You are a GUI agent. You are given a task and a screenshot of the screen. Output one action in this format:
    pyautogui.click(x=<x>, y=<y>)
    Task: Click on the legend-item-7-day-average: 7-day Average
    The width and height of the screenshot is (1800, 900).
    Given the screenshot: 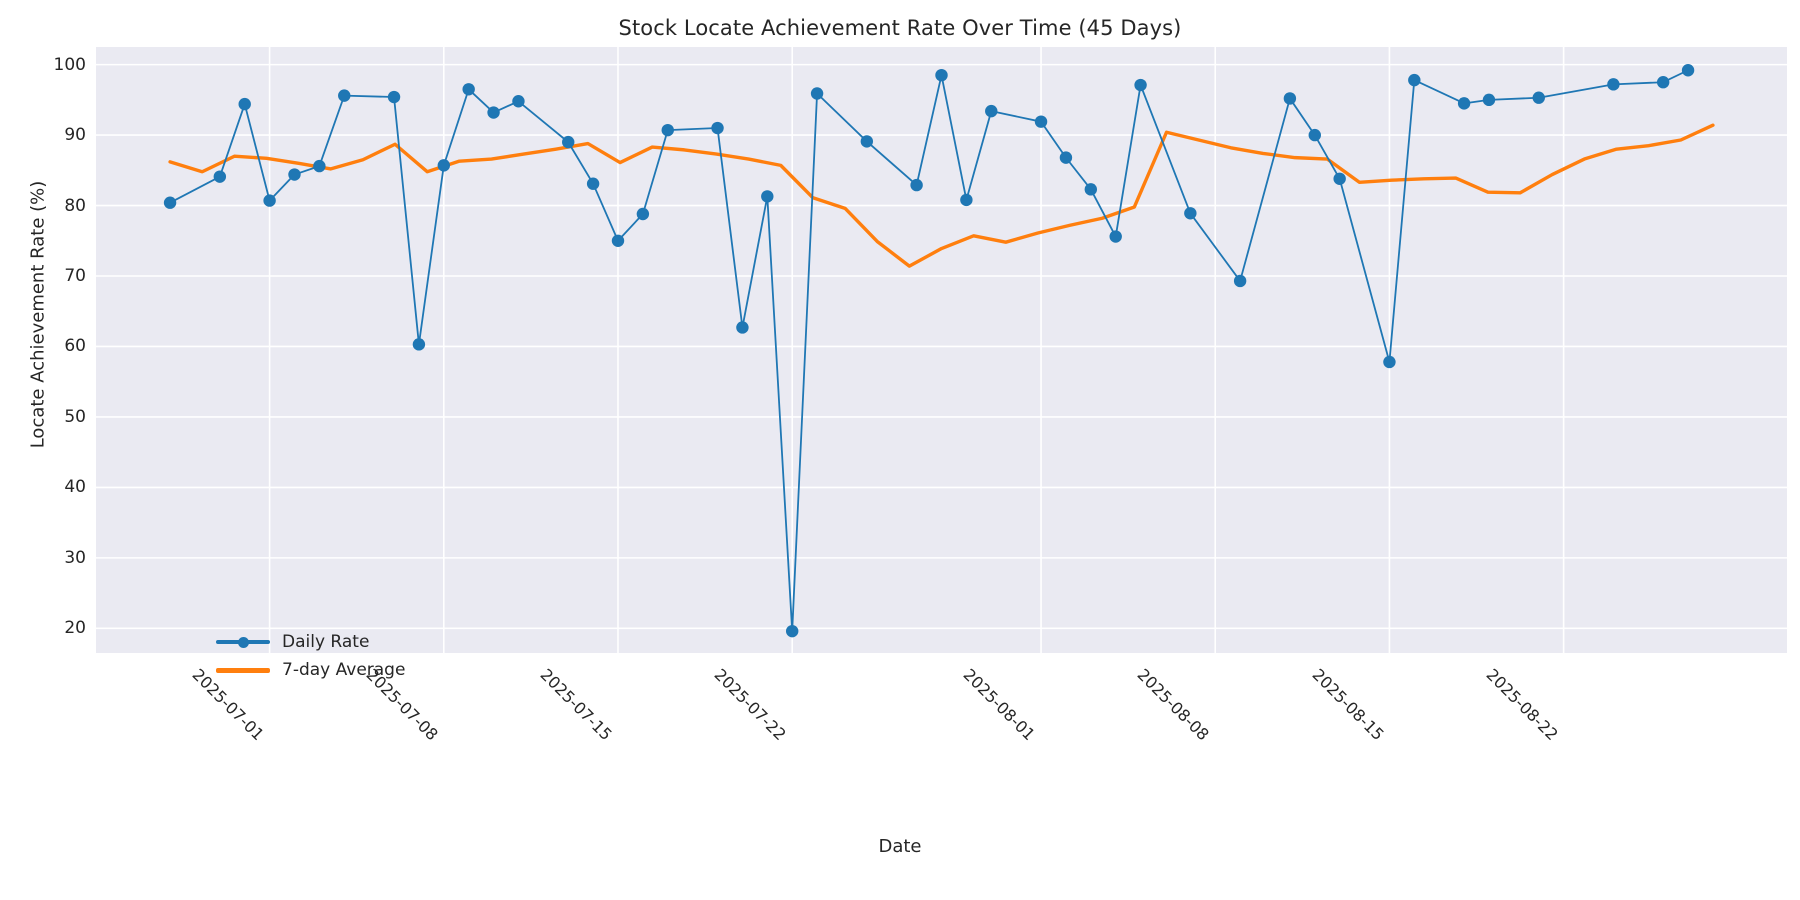 What is the action you would take?
    pyautogui.click(x=310, y=670)
    